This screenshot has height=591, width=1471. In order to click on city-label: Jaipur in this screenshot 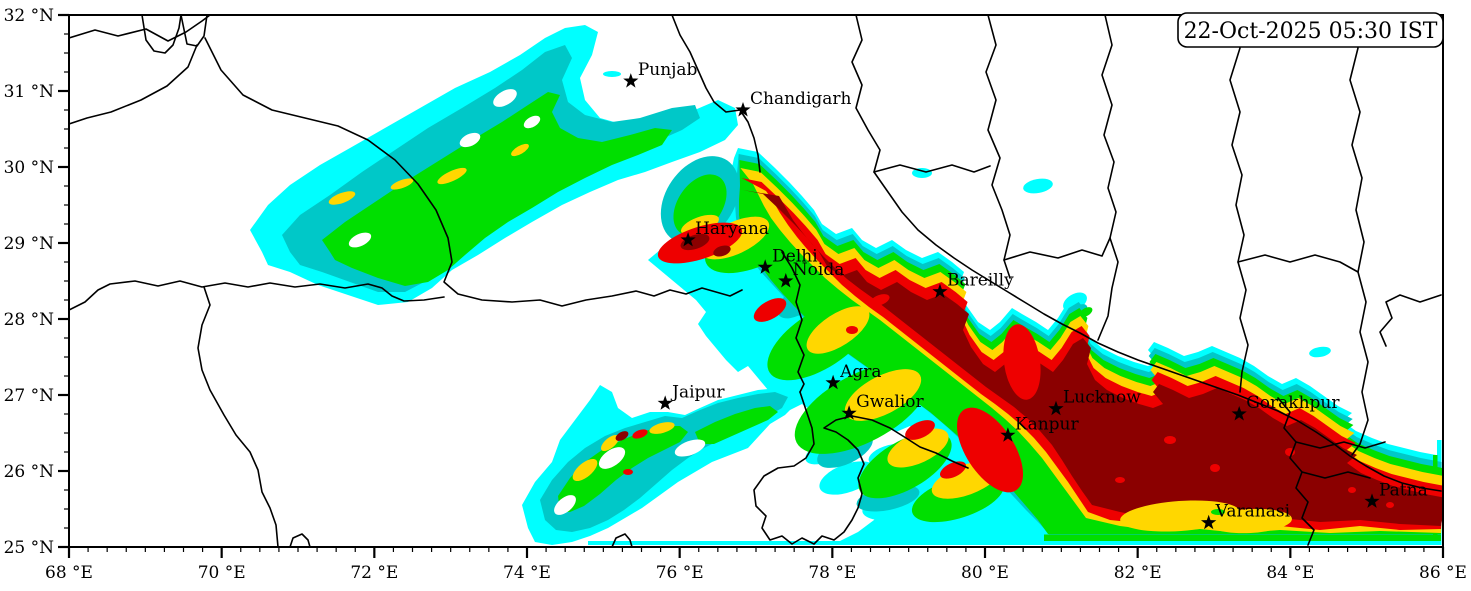, I will do `click(697, 392)`.